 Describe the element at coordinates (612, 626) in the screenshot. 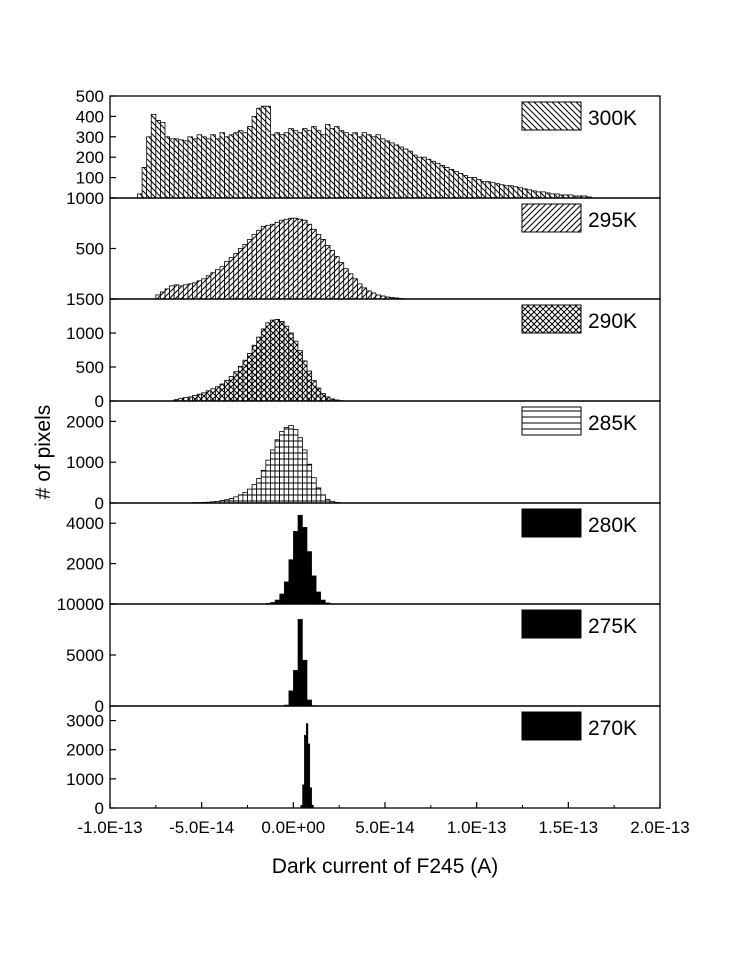

I see `legend-label: 275K` at that location.